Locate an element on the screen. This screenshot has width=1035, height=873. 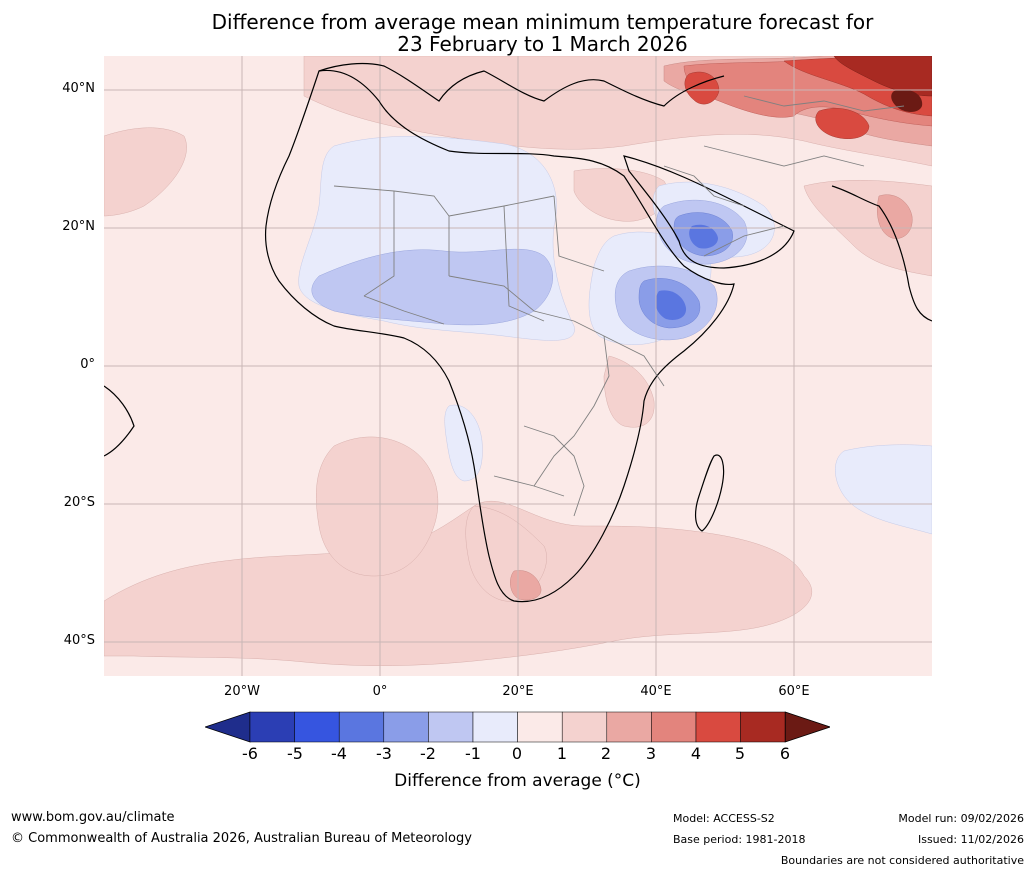
model-run-date: Model run: 09/02/2026 is located at coordinates (961, 818).